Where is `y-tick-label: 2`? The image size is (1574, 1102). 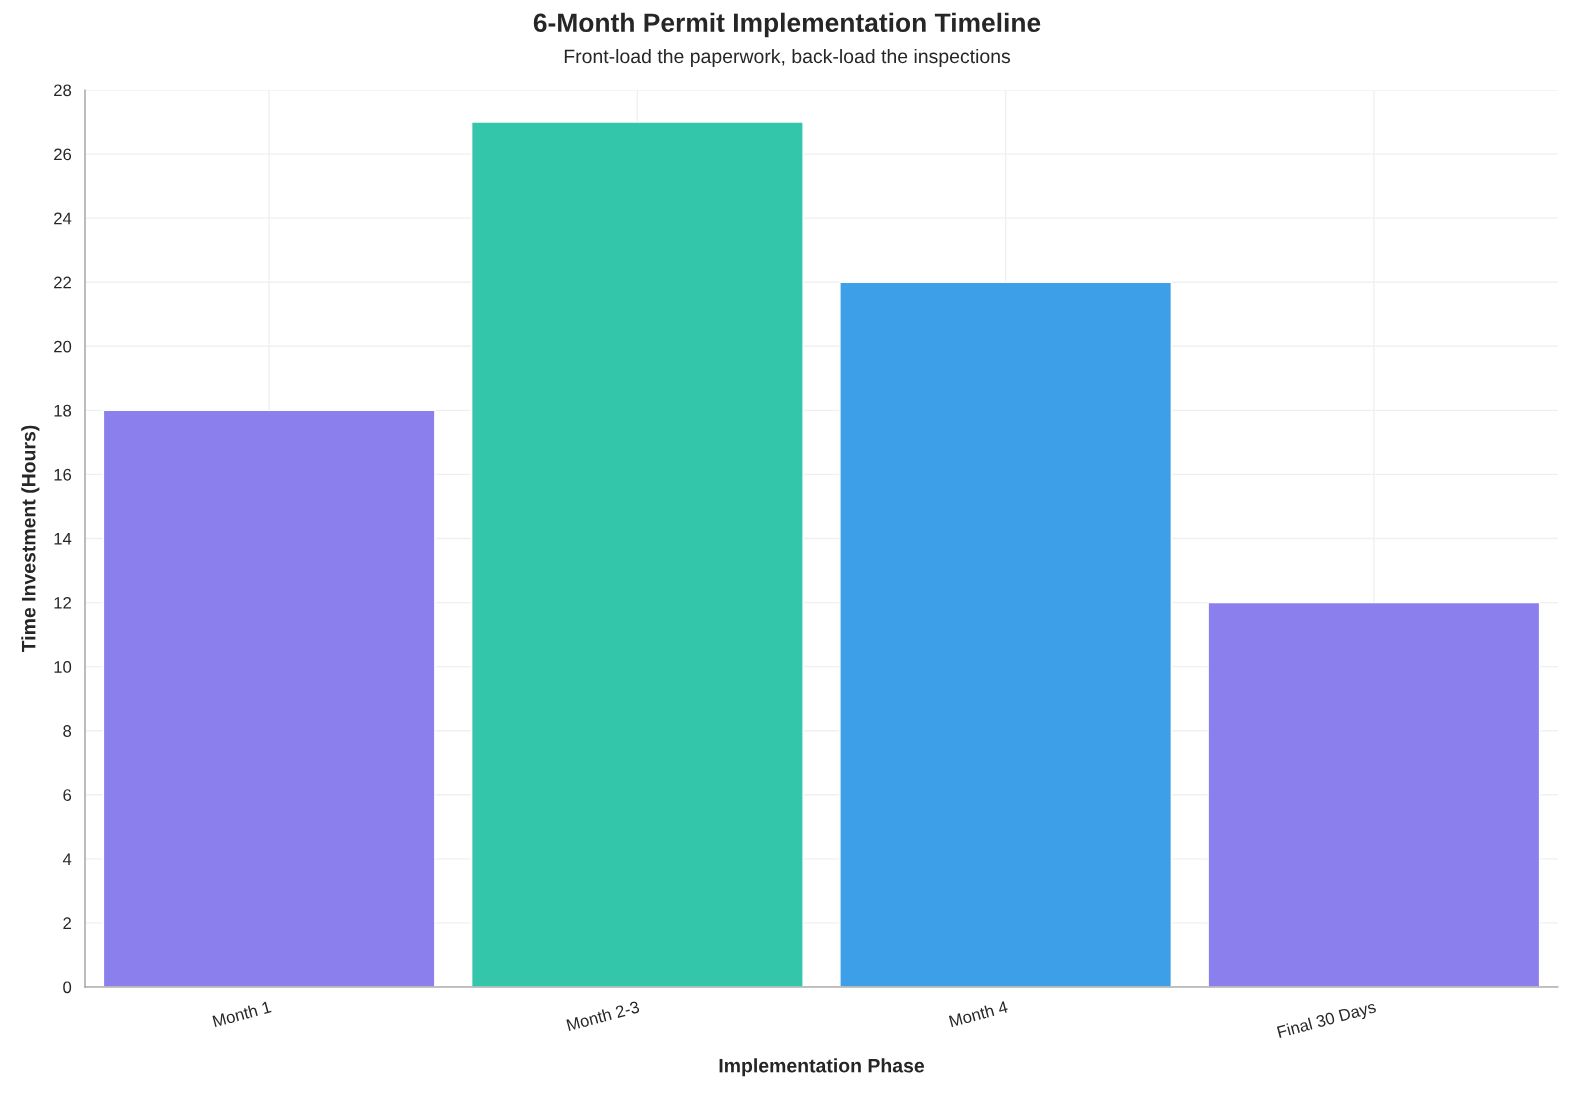
y-tick-label: 2 is located at coordinates (67, 923).